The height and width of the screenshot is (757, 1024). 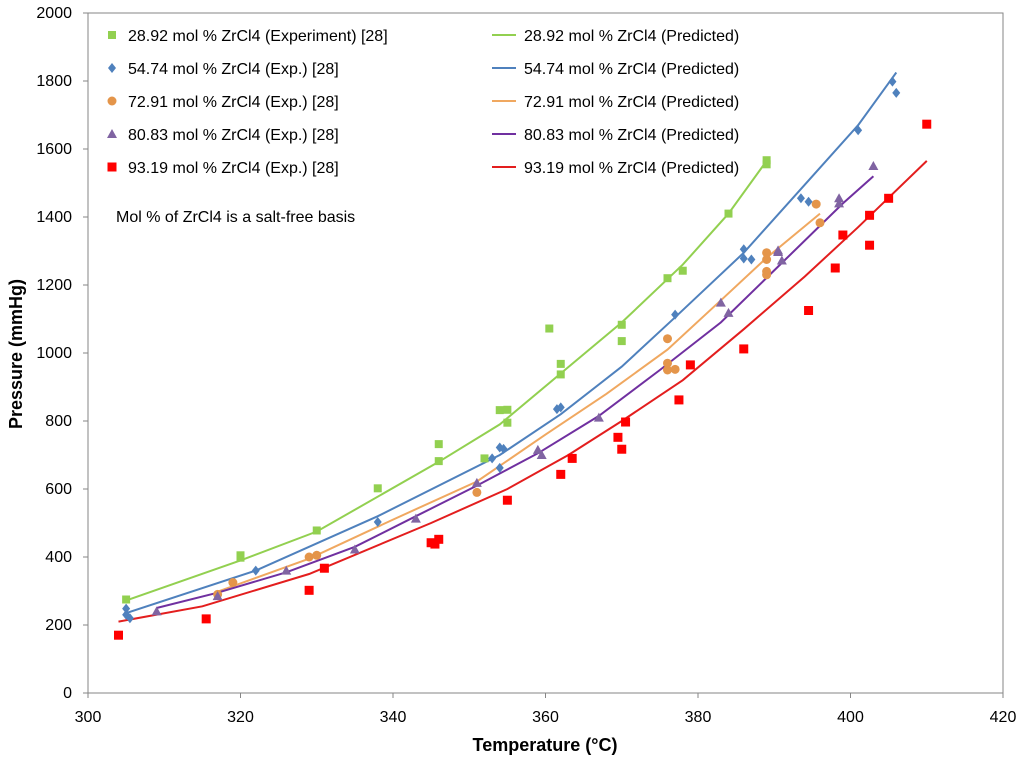 I want to click on y-tick-label: 800, so click(x=58, y=421).